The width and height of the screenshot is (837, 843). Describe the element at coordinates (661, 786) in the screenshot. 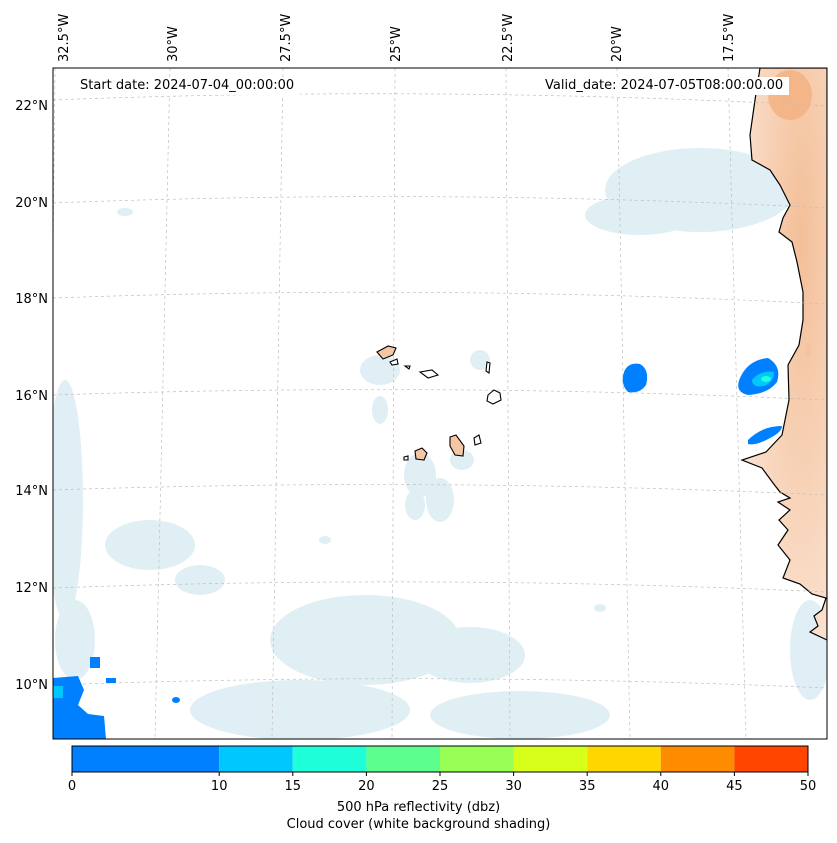

I see `colorbar-tick-label: 40` at that location.